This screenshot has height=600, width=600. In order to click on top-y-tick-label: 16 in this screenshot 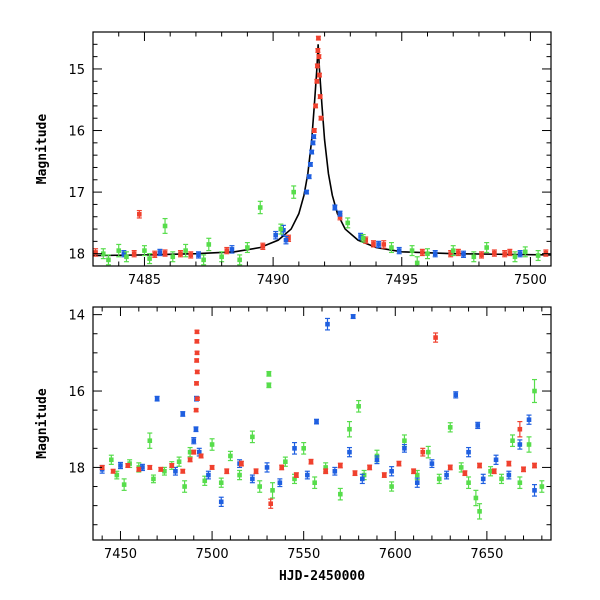, I will do `click(76, 132)`.